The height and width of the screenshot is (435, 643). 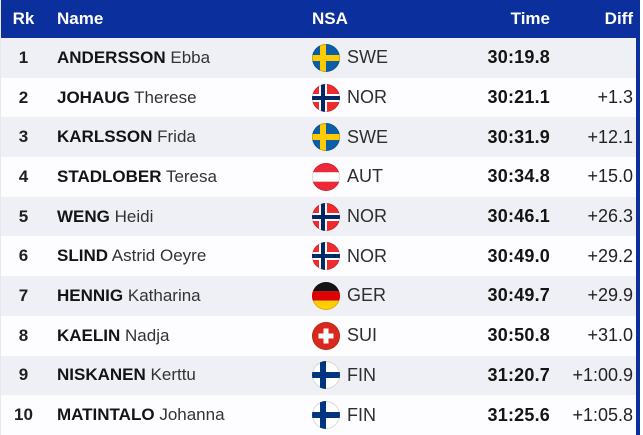 What do you see at coordinates (23, 256) in the screenshot?
I see `rank-cell: 6` at bounding box center [23, 256].